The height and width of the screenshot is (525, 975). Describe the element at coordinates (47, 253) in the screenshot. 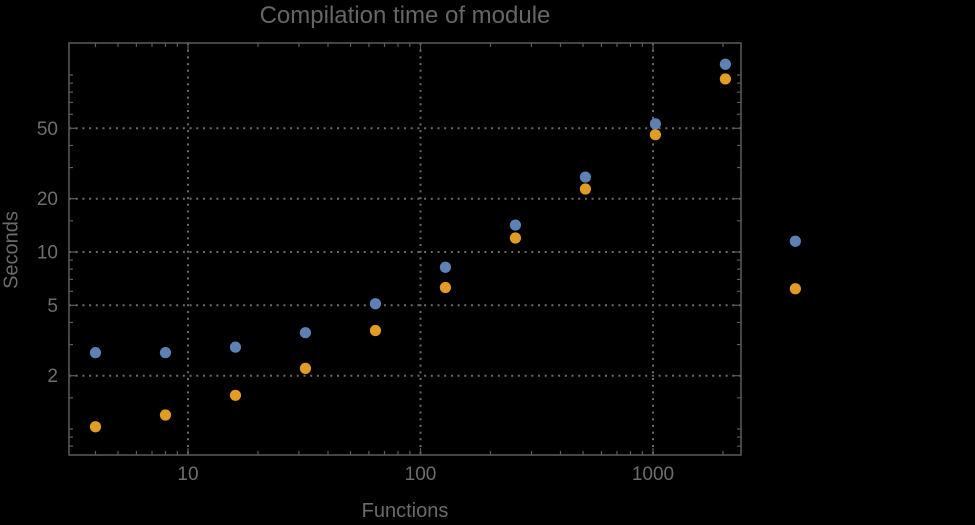

I see `y-tick-label: 10` at that location.